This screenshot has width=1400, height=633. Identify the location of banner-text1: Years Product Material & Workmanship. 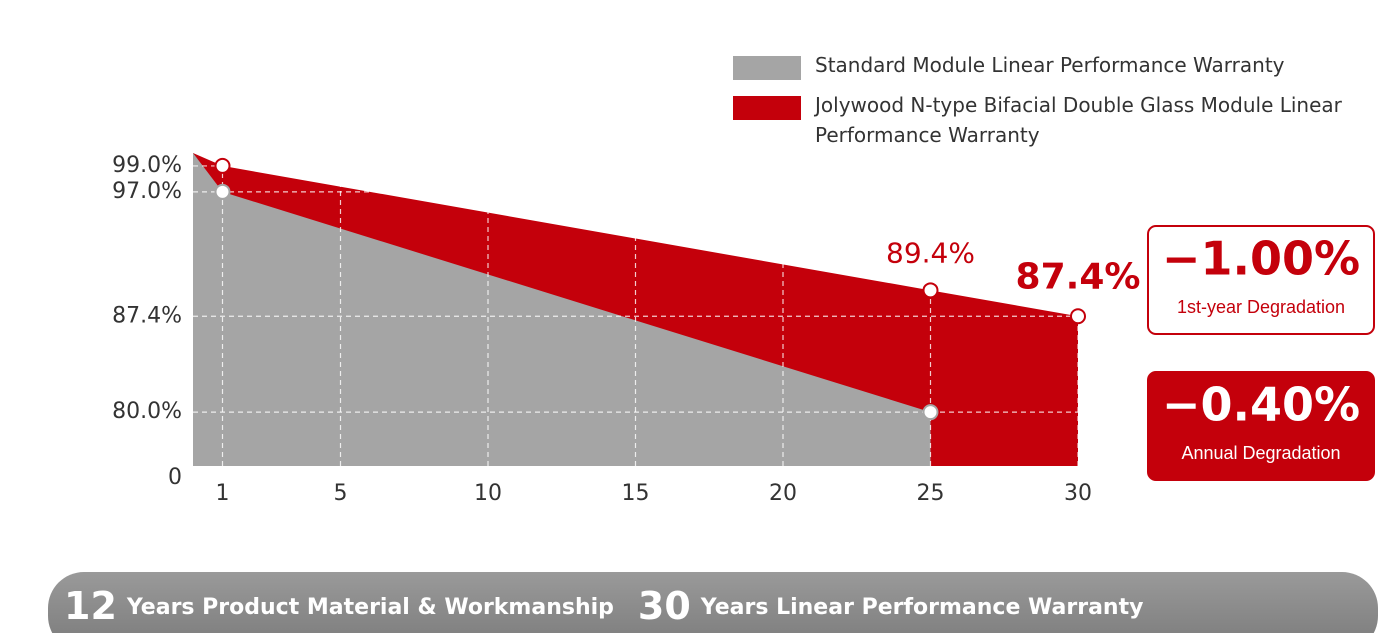
(370, 607).